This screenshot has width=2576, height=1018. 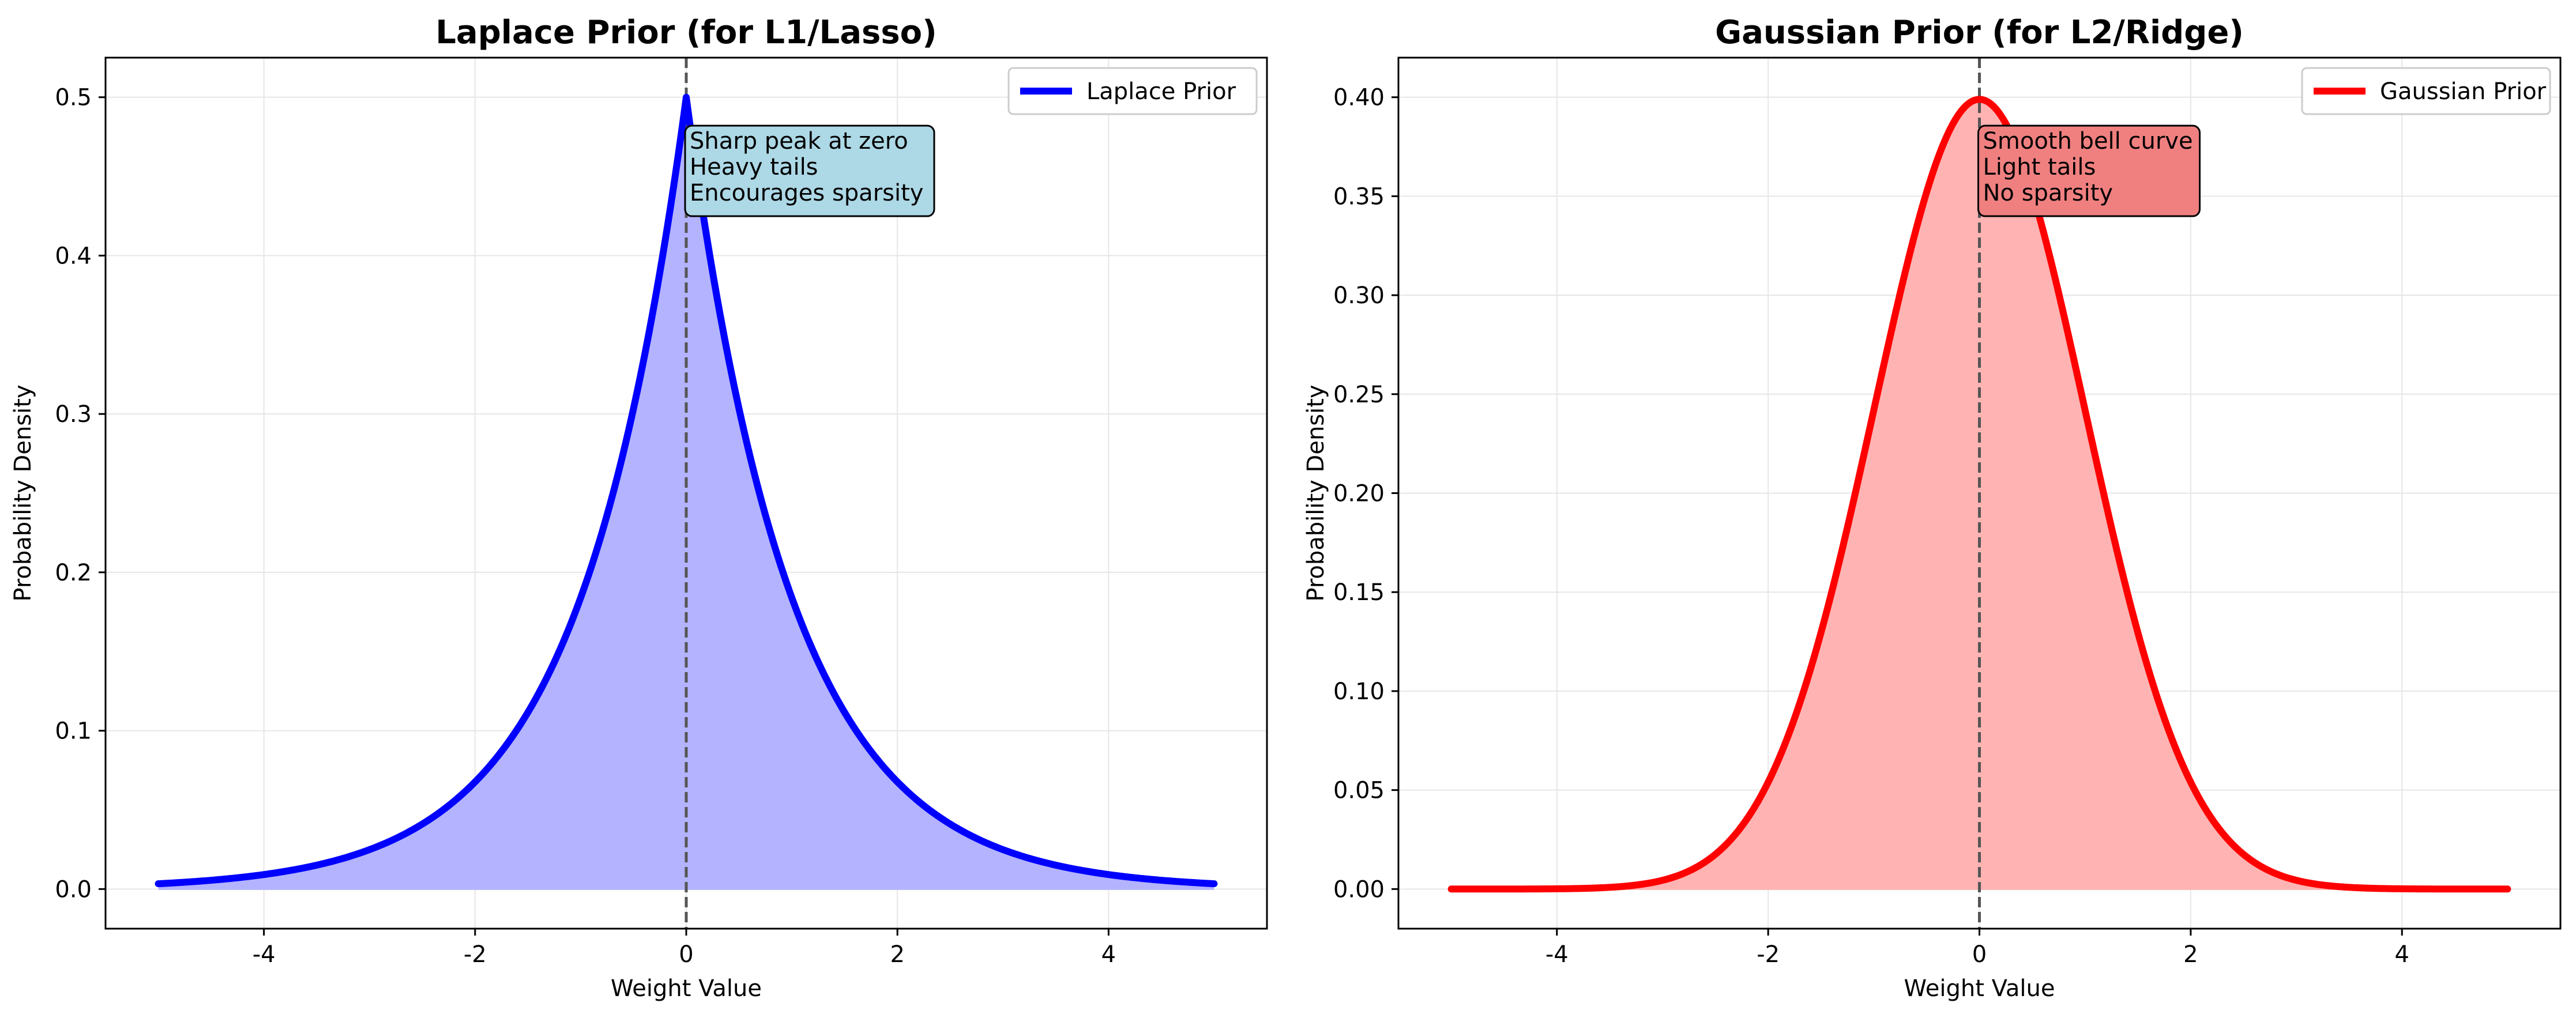 I want to click on gaussian-y-tick-label: 0.30, so click(x=1359, y=295).